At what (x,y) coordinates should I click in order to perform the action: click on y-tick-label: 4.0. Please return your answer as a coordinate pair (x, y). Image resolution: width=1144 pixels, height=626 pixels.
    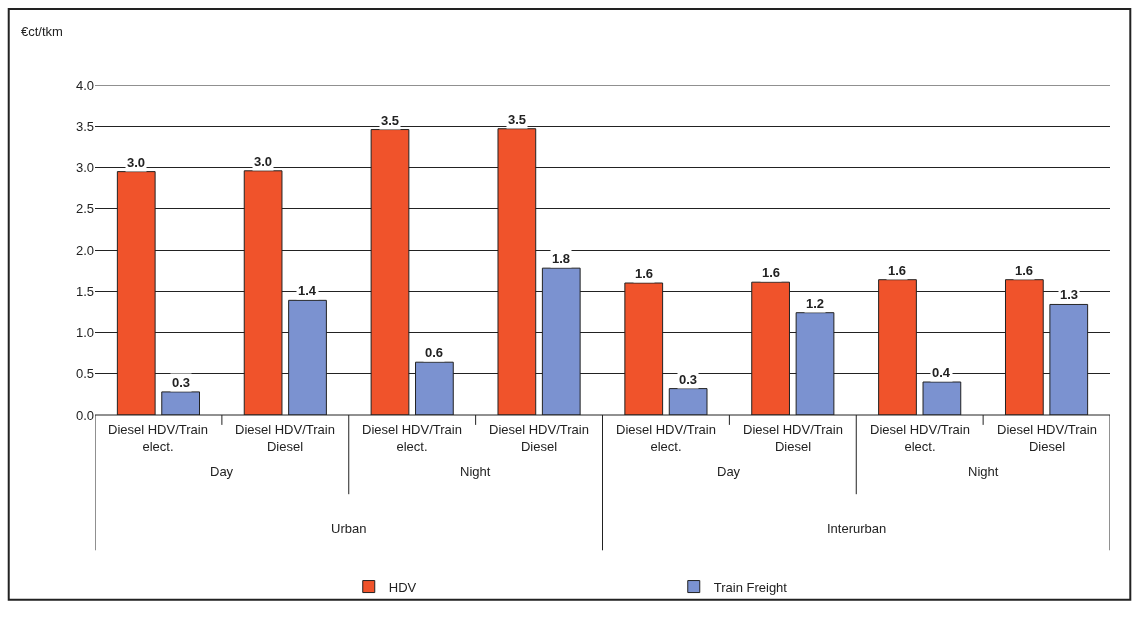
    Looking at the image, I should click on (84, 85).